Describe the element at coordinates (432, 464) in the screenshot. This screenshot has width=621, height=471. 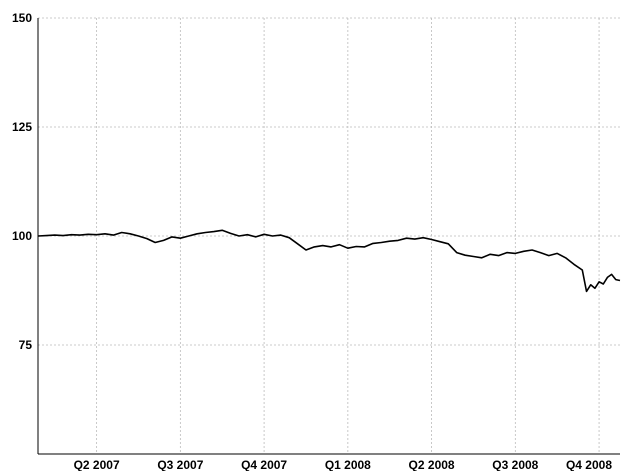
I see `x-tick-label: Q2 2008` at that location.